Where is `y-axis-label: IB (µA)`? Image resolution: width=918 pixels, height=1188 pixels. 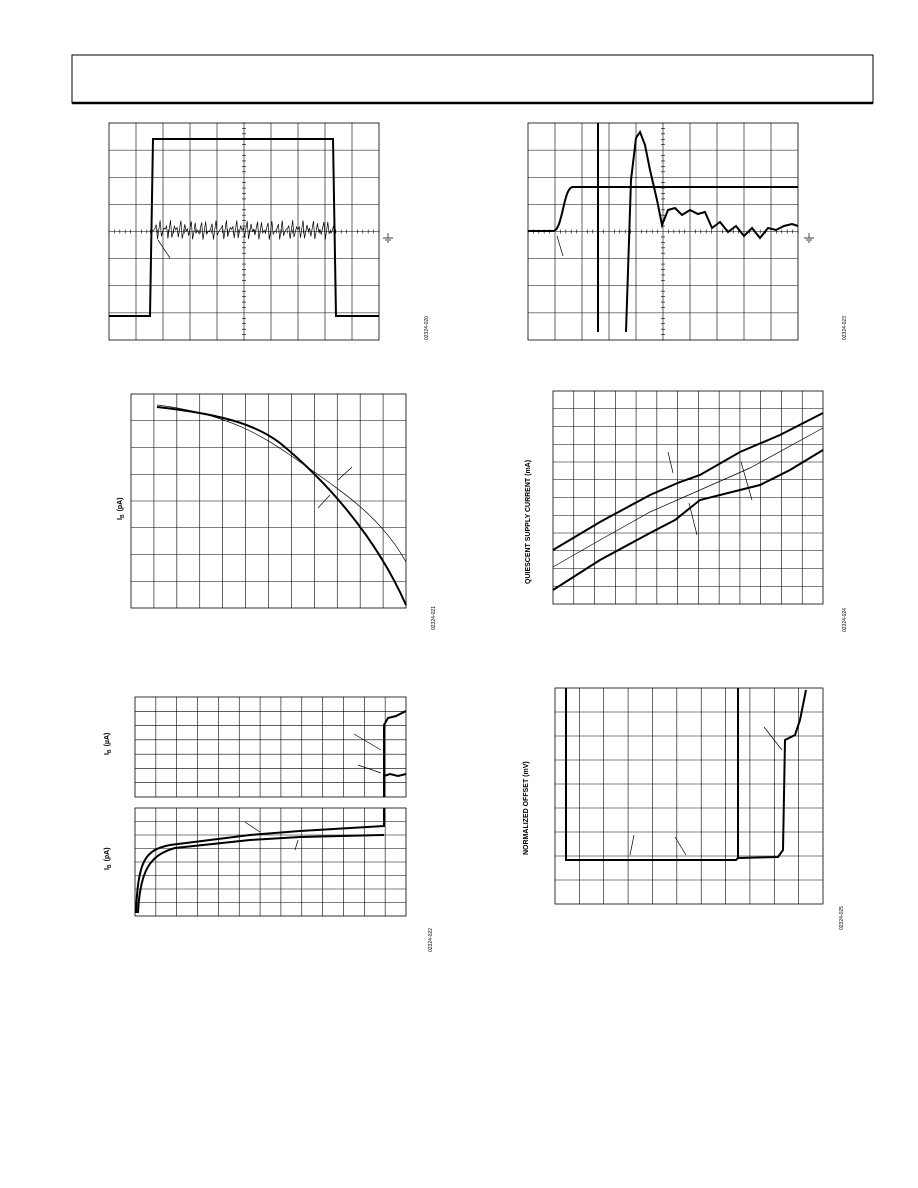
y-axis-label: IB (µA) is located at coordinates (108, 744).